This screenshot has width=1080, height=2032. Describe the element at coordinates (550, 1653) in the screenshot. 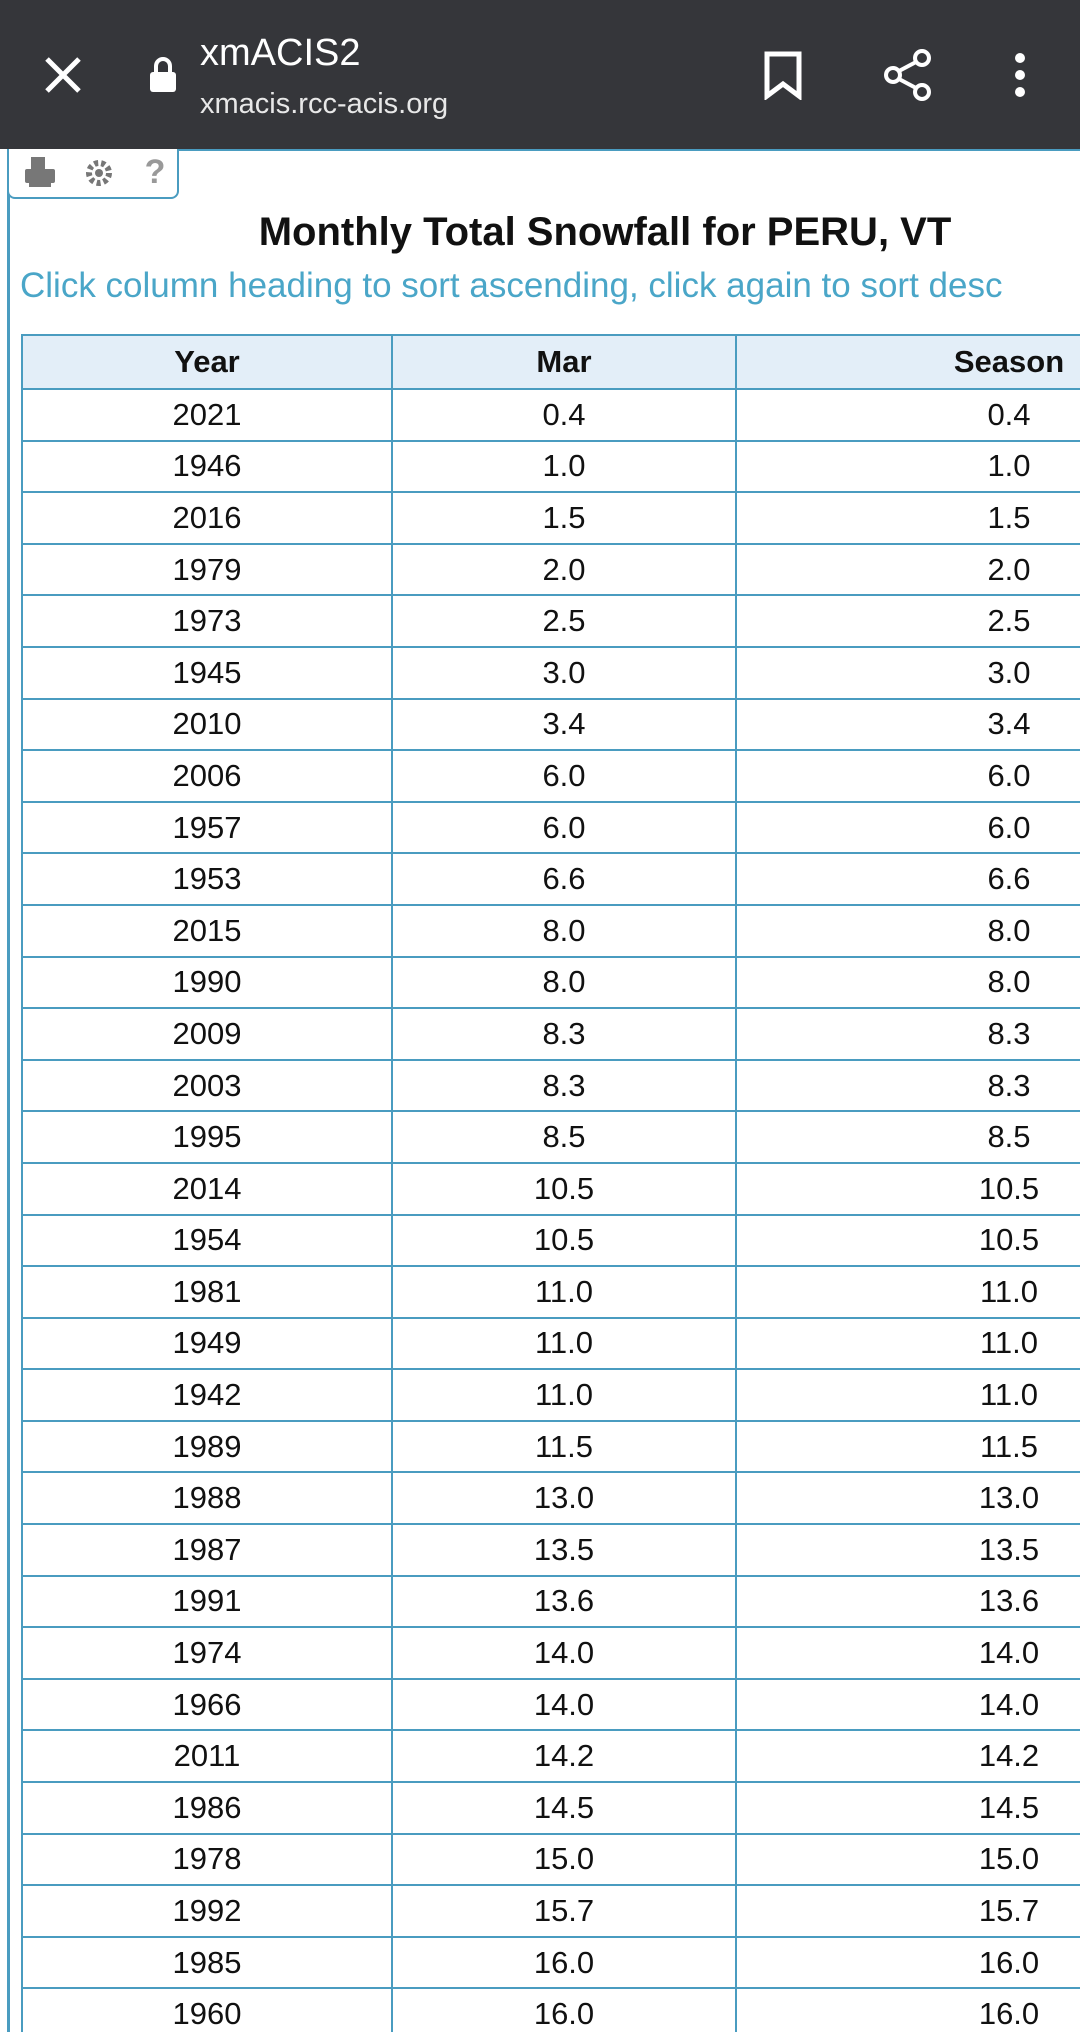

I see `table-row: 1974 14.0 14.0` at that location.